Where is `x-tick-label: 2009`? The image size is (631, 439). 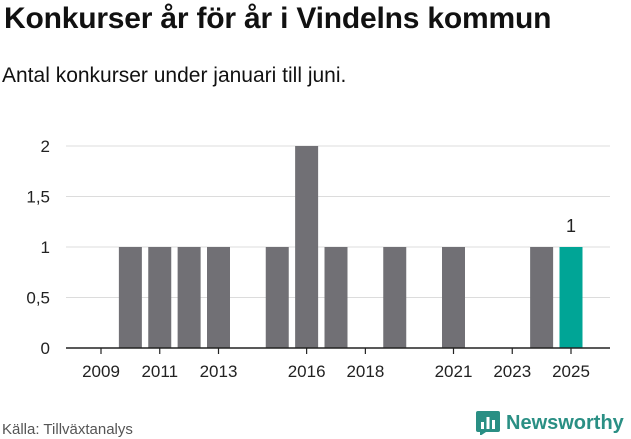
x-tick-label: 2009 is located at coordinates (101, 371).